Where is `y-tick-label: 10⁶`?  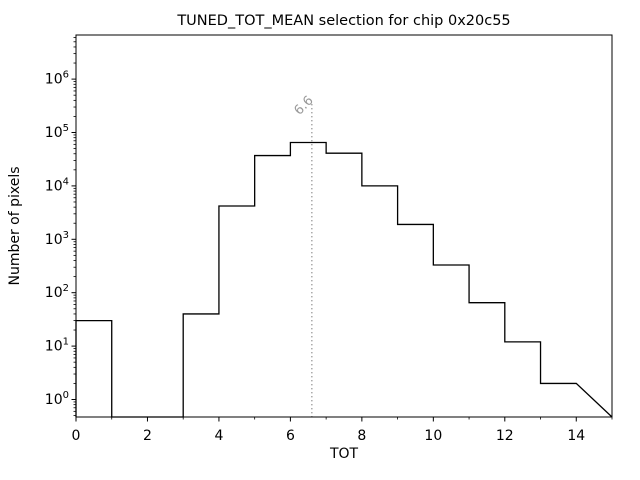 y-tick-label: 10⁶ is located at coordinates (57, 79).